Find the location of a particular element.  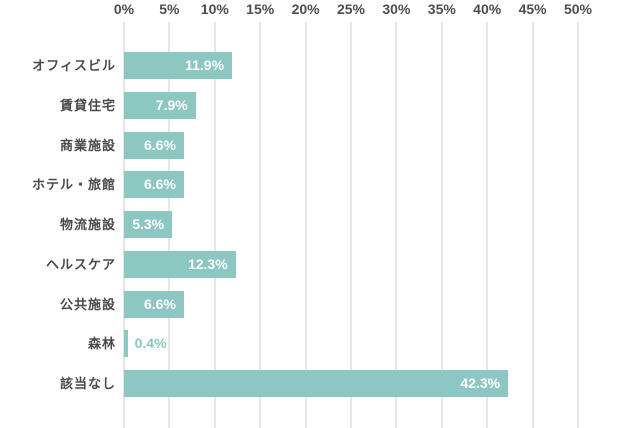

x-tick-label: 15% is located at coordinates (260, 9).